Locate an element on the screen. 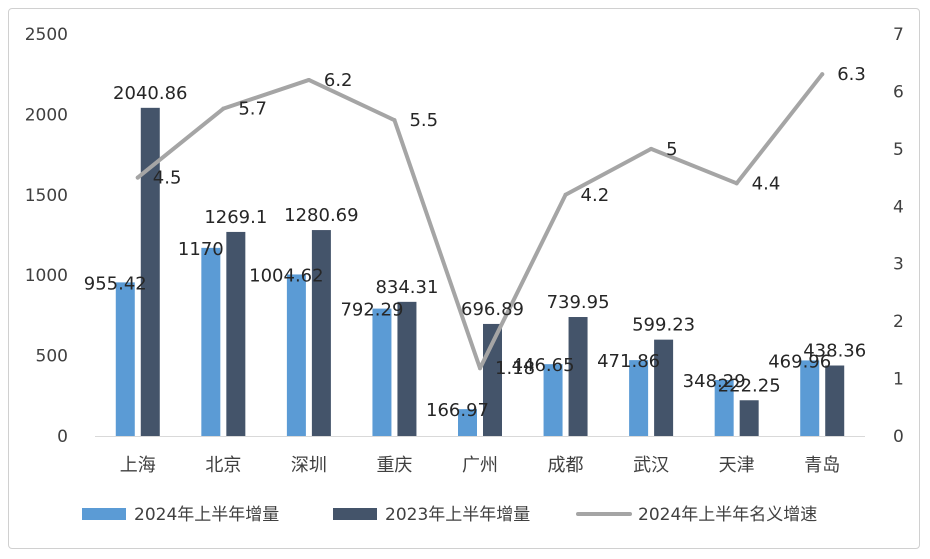 The height and width of the screenshot is (559, 930). line-data-label: 1.18 is located at coordinates (515, 368).